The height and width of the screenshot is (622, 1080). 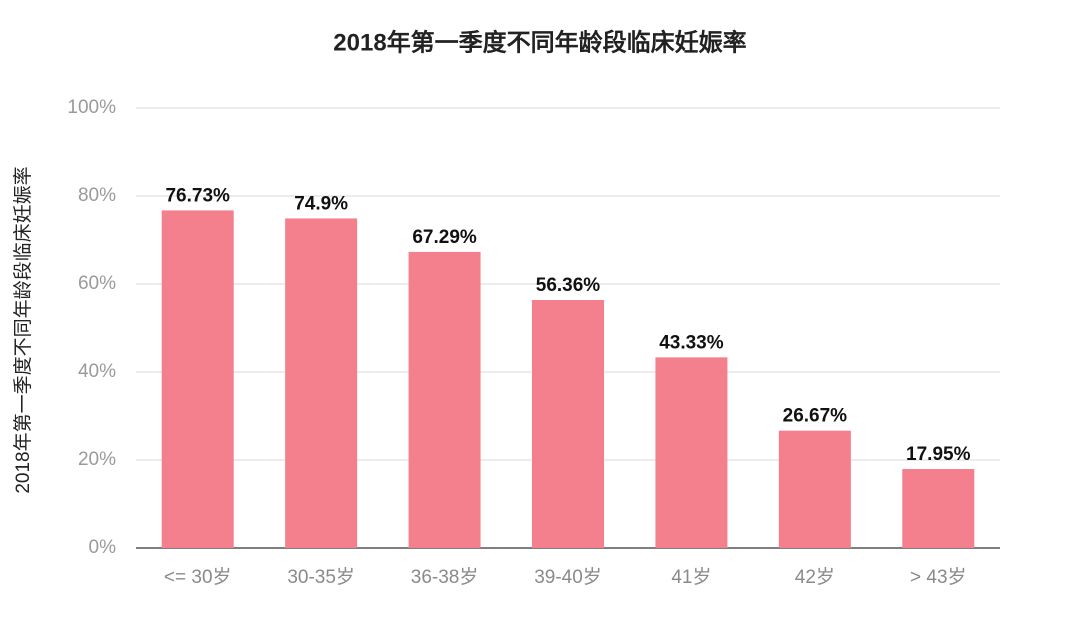 What do you see at coordinates (97, 283) in the screenshot?
I see `y-tick-label: 60%` at bounding box center [97, 283].